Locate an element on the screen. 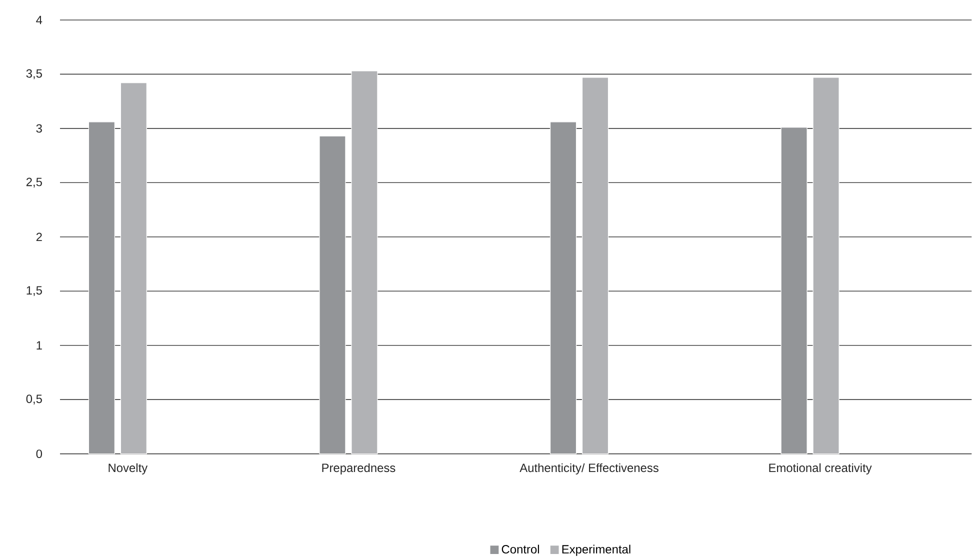 This screenshot has width=972, height=559. y-tick-label: 4 is located at coordinates (39, 20).